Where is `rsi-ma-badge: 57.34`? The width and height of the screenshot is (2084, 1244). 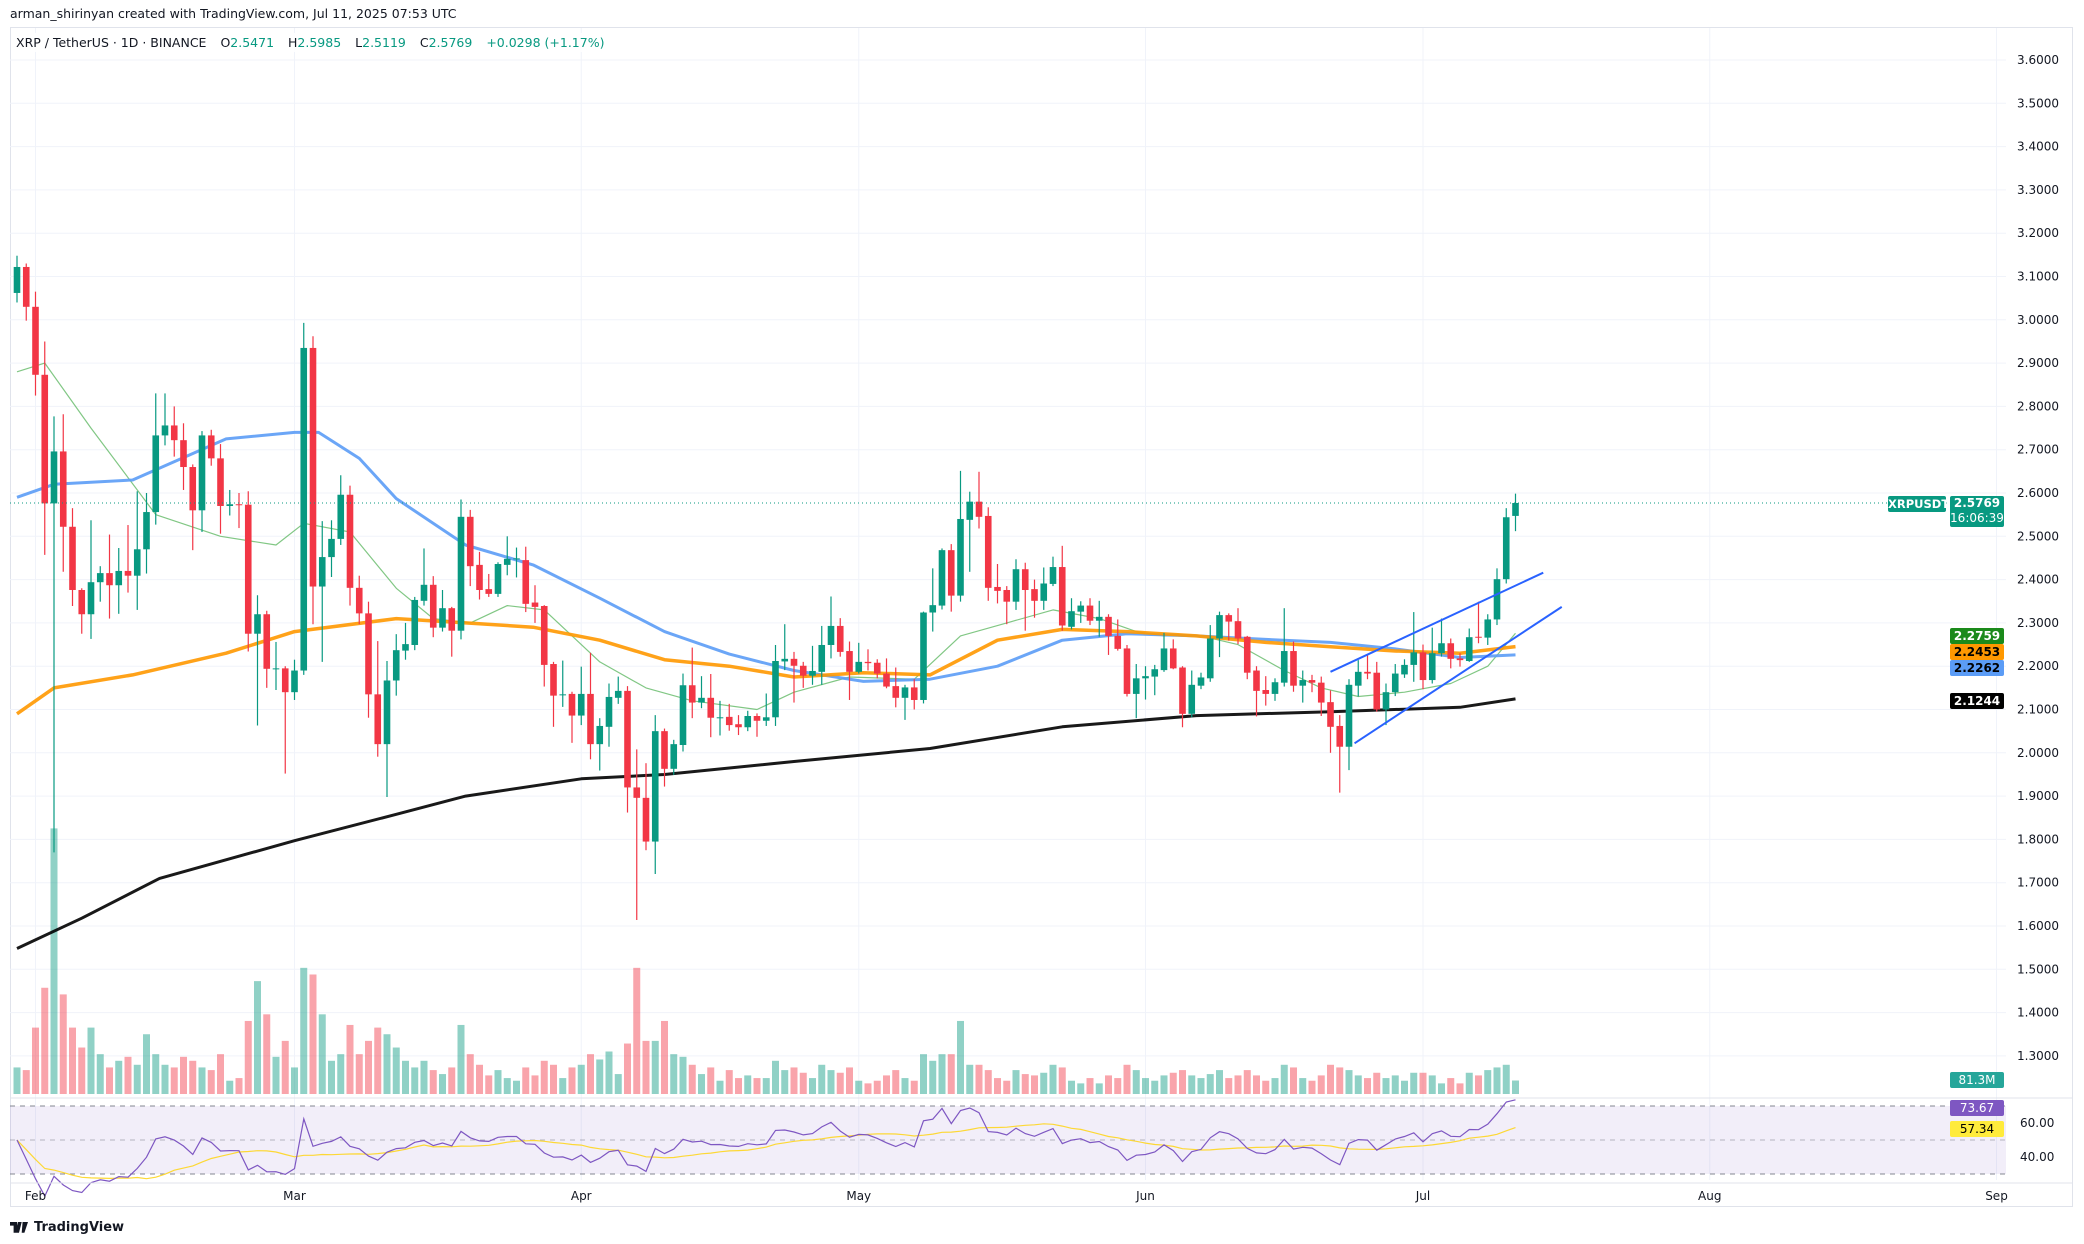
rsi-ma-badge: 57.34 is located at coordinates (1977, 1129).